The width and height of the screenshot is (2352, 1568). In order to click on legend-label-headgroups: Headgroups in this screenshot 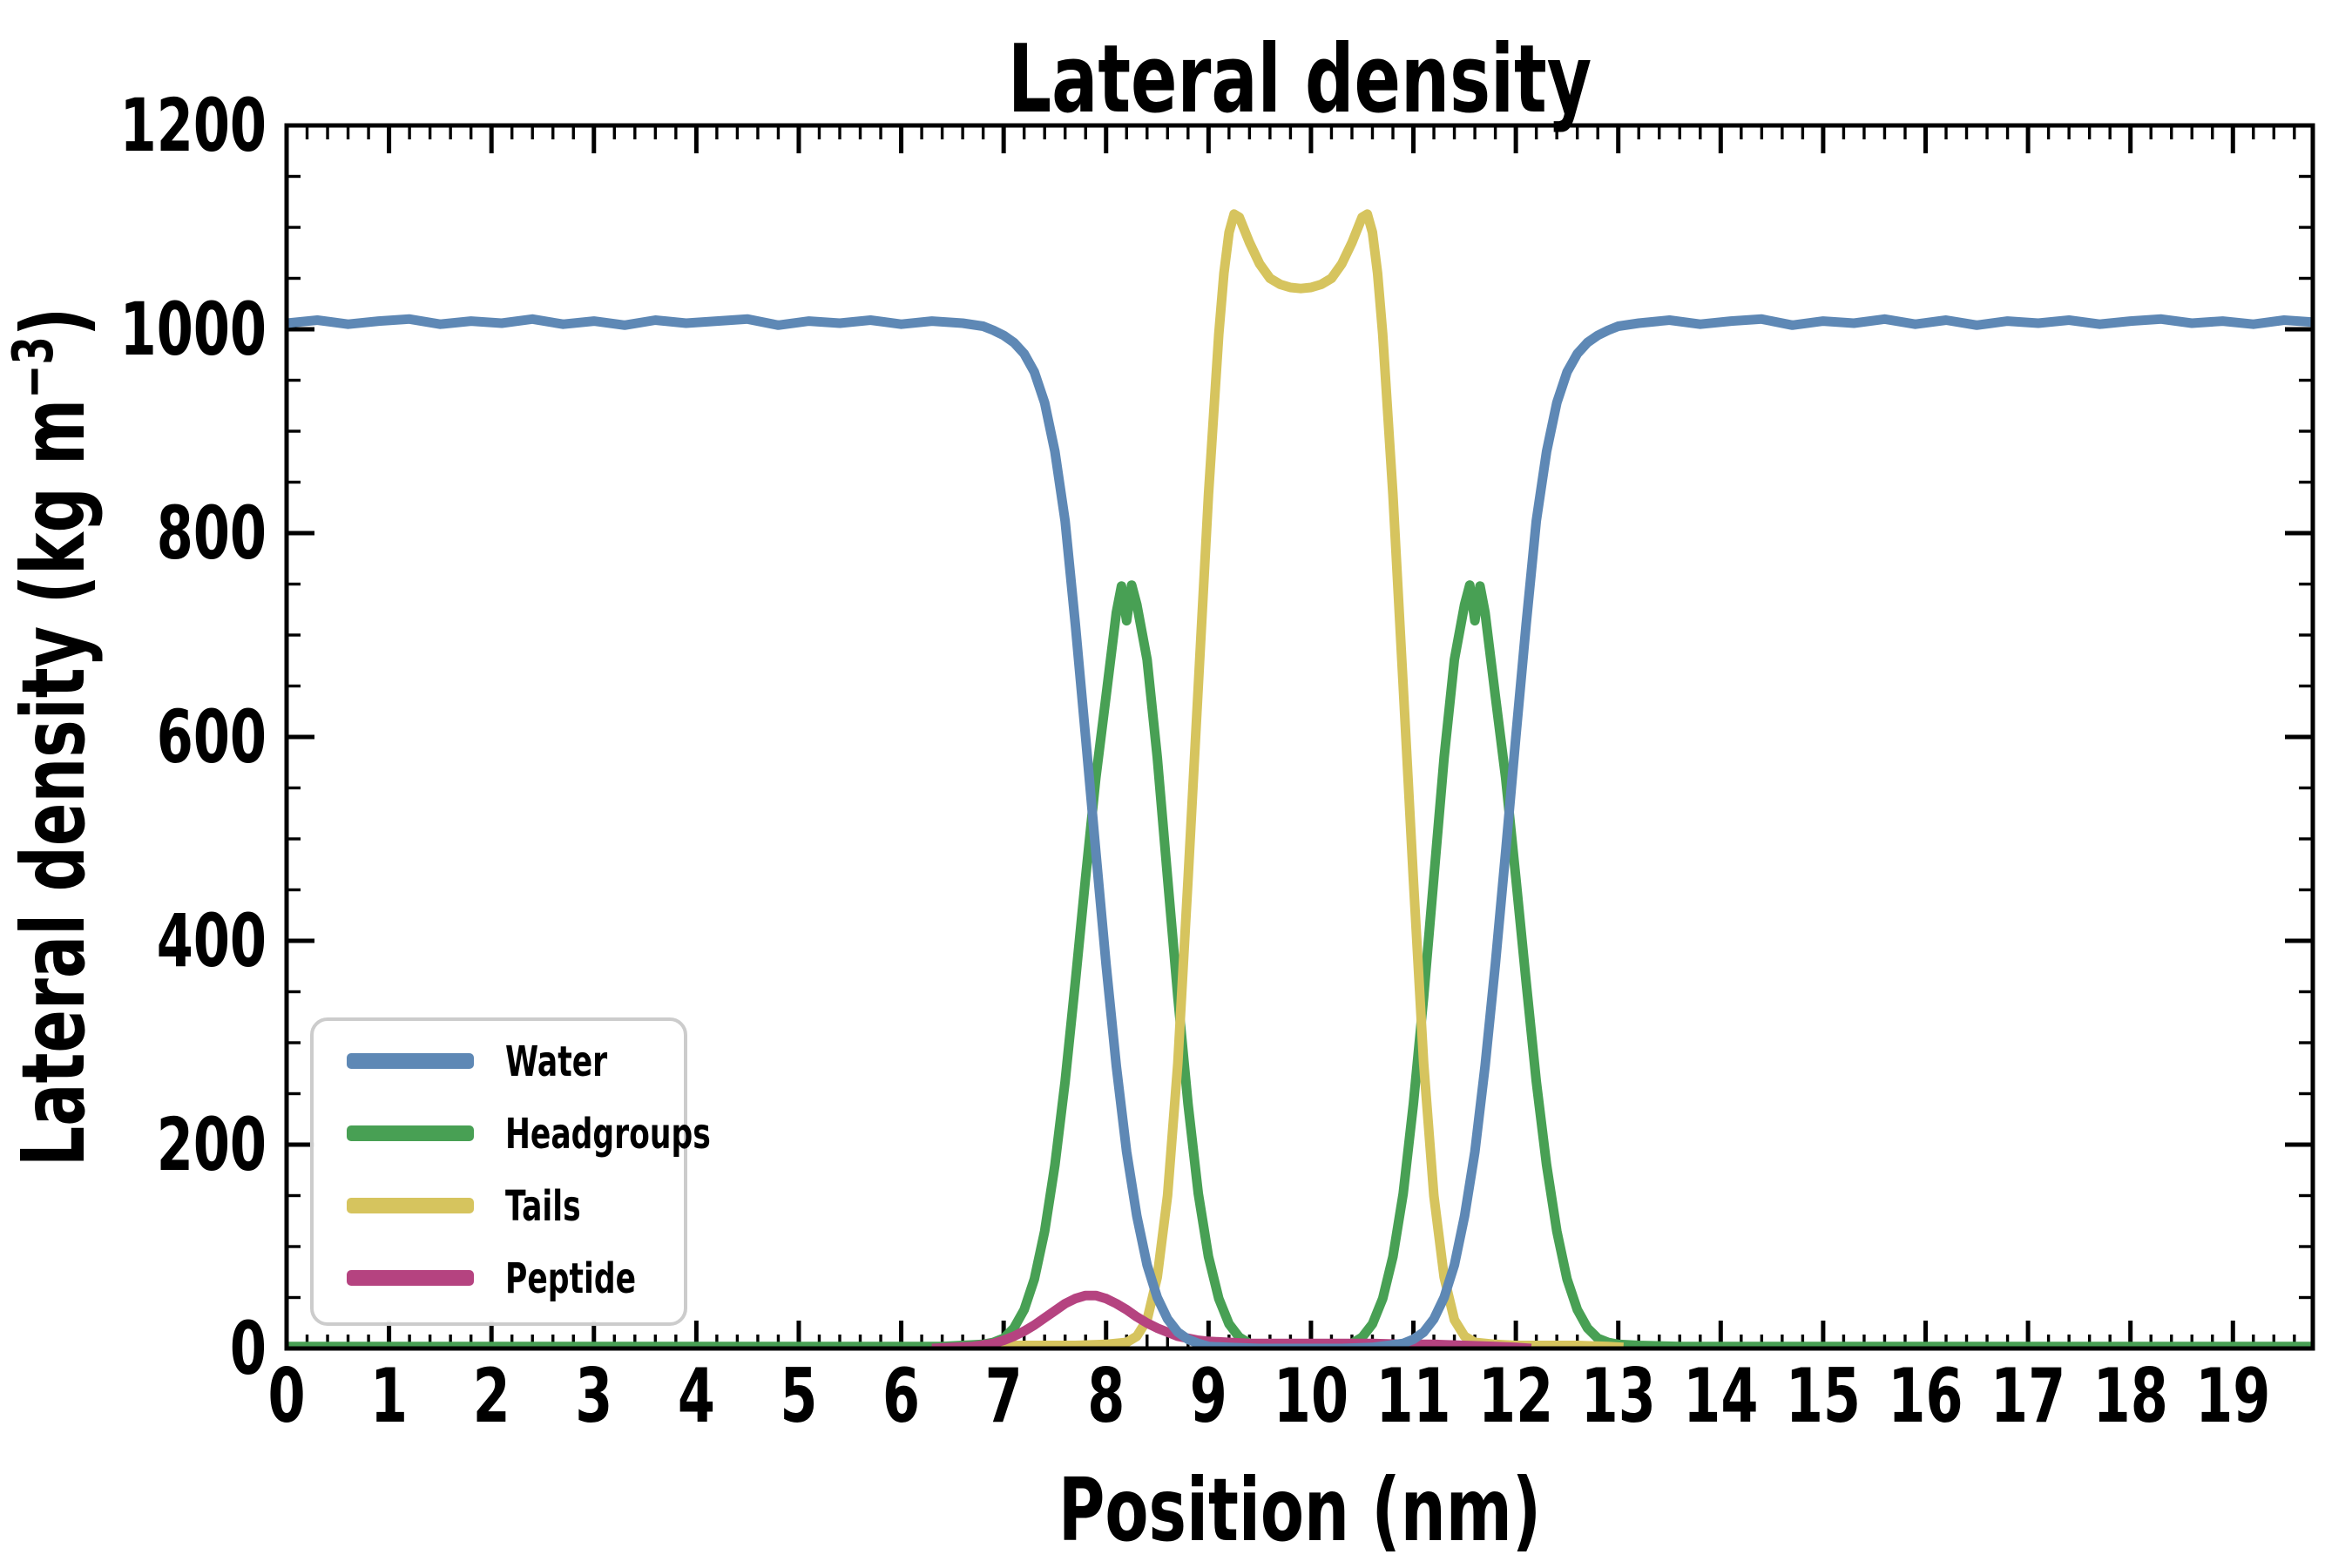, I will do `click(608, 1133)`.